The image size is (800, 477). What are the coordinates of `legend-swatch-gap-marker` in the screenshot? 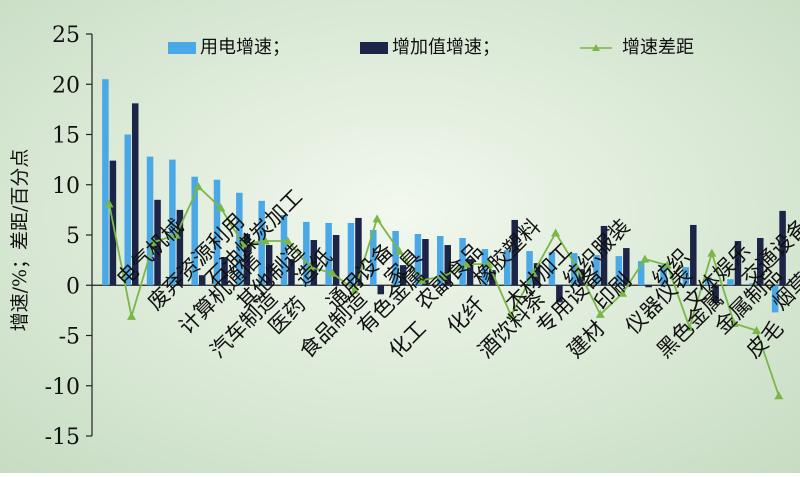 It's located at (596, 47).